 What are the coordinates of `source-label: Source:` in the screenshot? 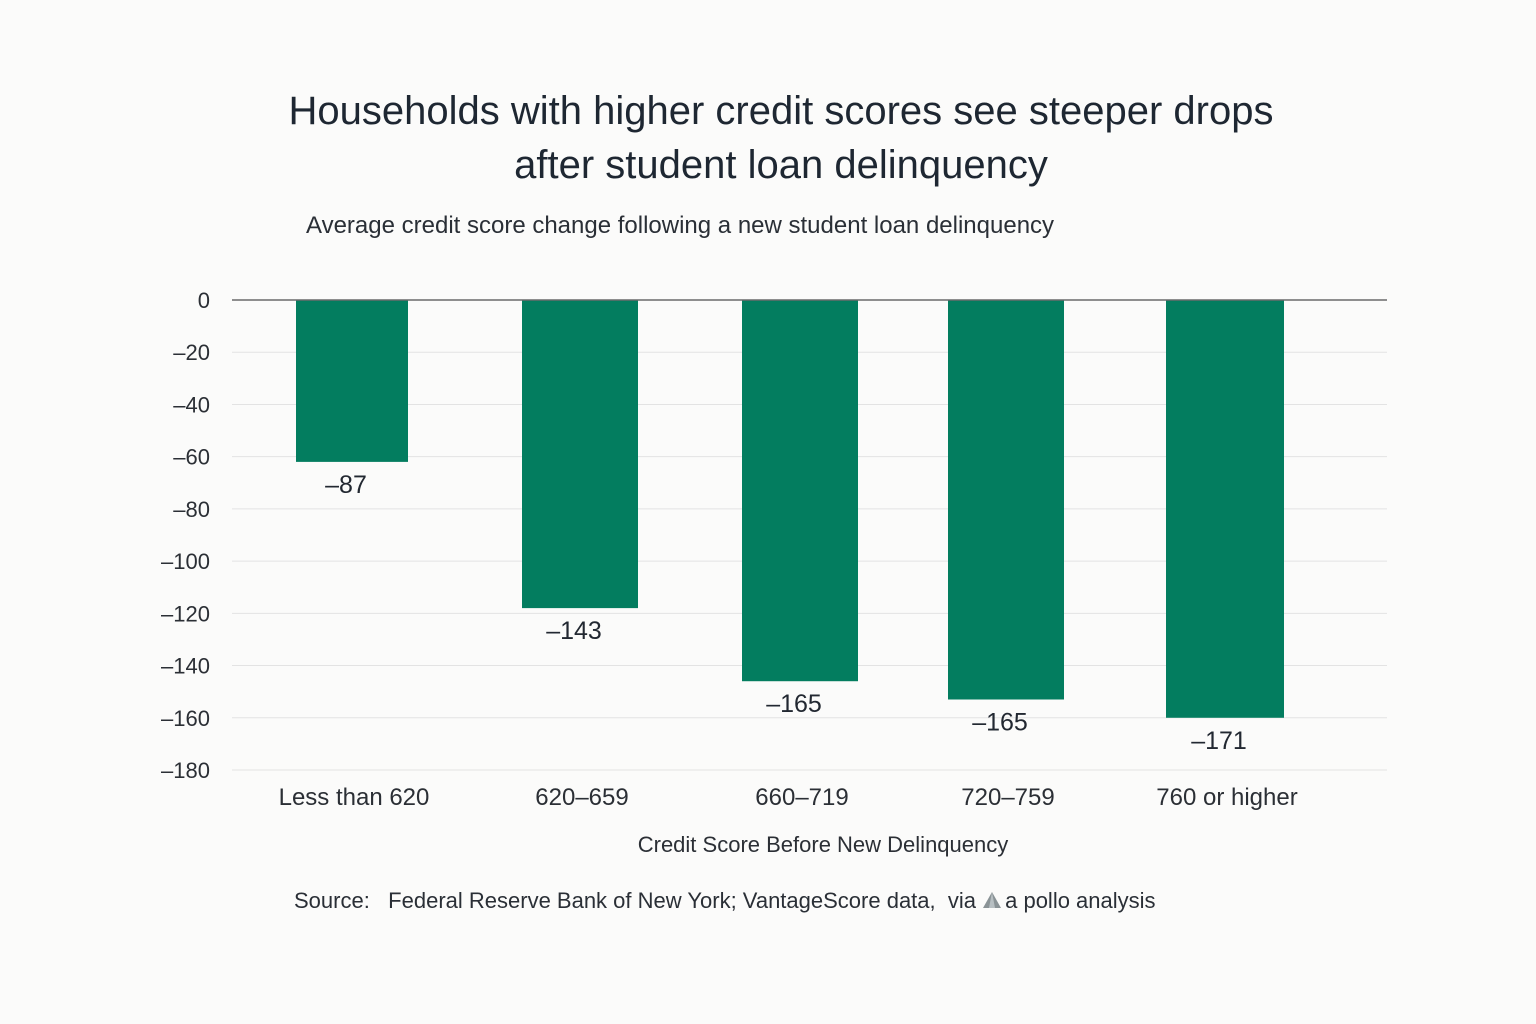 It's located at (332, 900).